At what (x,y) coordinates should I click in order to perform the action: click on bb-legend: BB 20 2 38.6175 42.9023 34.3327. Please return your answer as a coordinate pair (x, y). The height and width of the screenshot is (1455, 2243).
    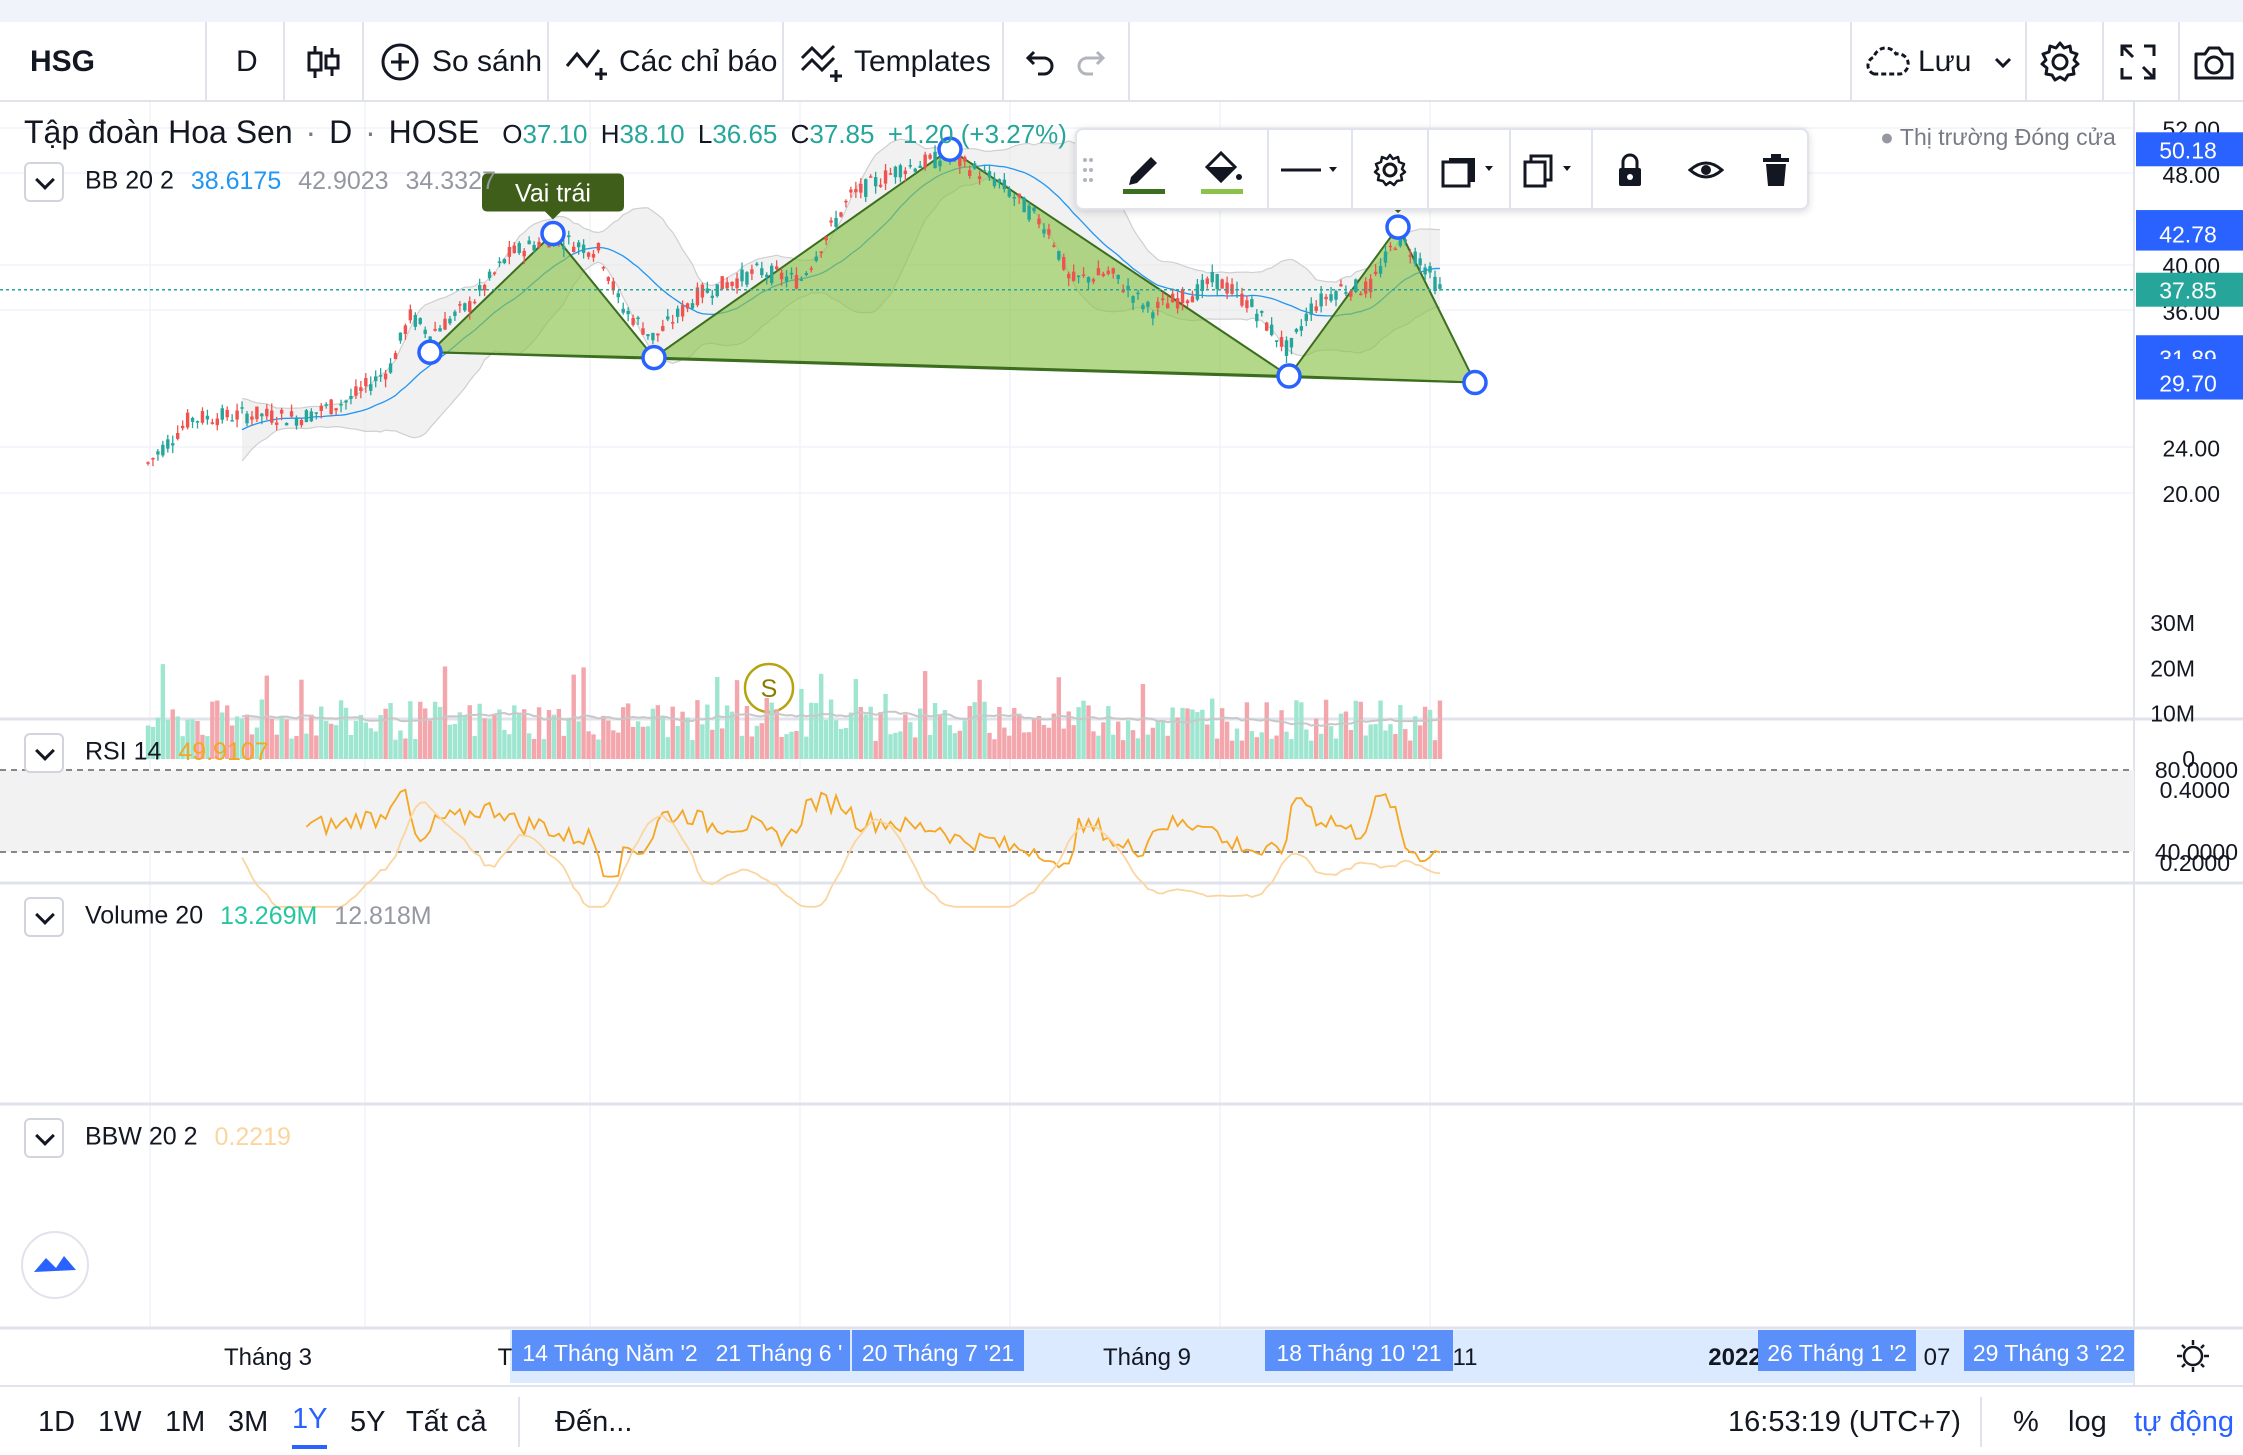
    Looking at the image, I should click on (260, 182).